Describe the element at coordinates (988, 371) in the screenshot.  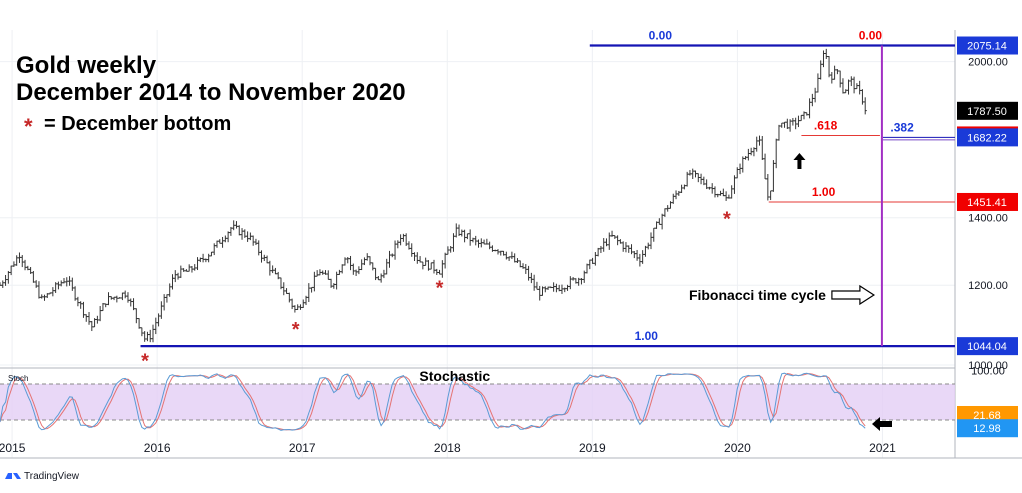
I see `stoch-top-label: 100.00` at that location.